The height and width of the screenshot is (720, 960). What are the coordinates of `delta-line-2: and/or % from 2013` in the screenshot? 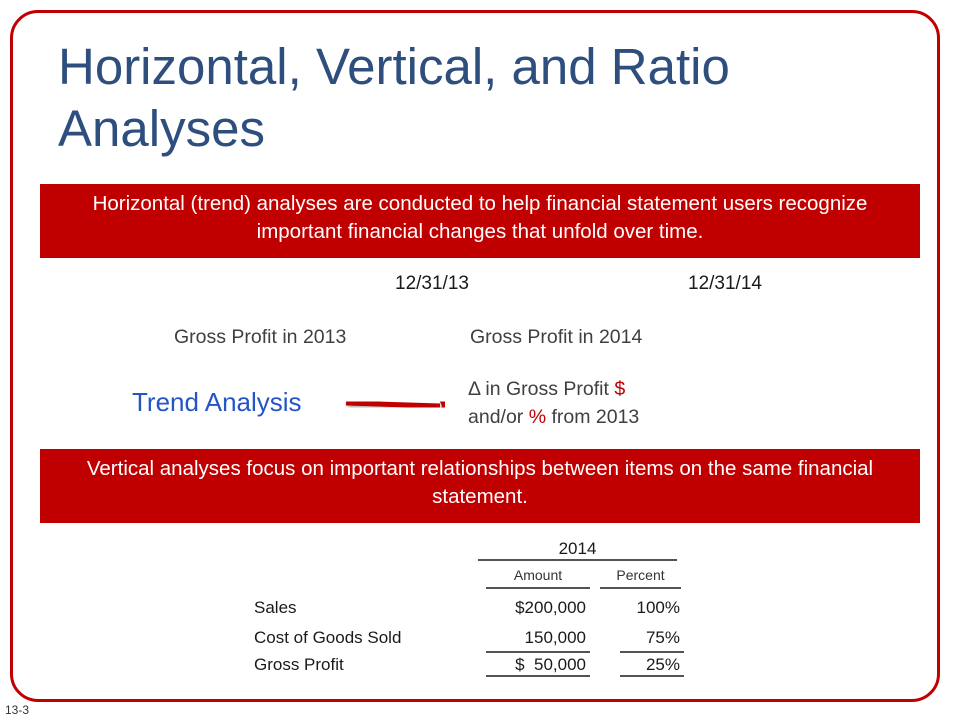 It's located at (553, 417).